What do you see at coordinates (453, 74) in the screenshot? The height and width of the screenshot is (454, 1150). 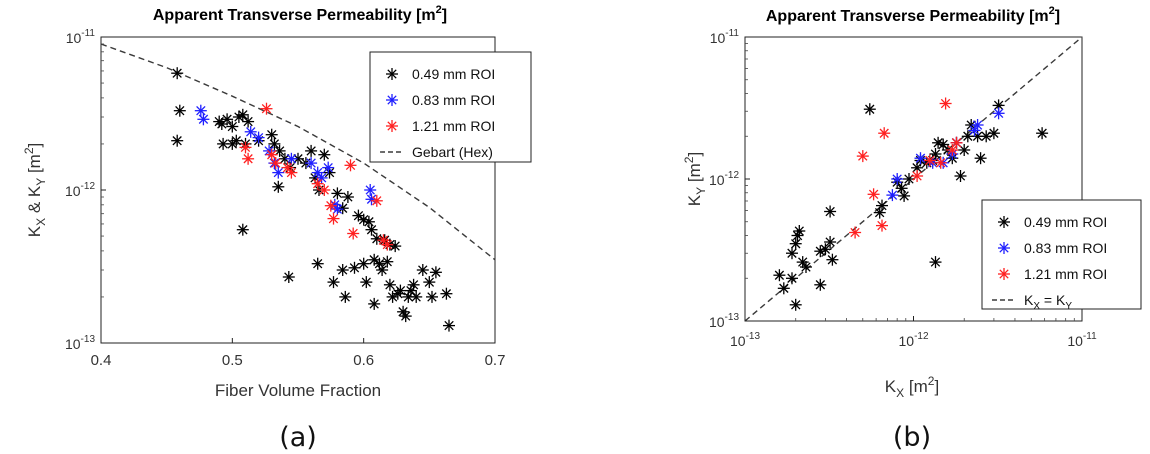 I see `legend-a-label-0: 0.49 mm ROI` at bounding box center [453, 74].